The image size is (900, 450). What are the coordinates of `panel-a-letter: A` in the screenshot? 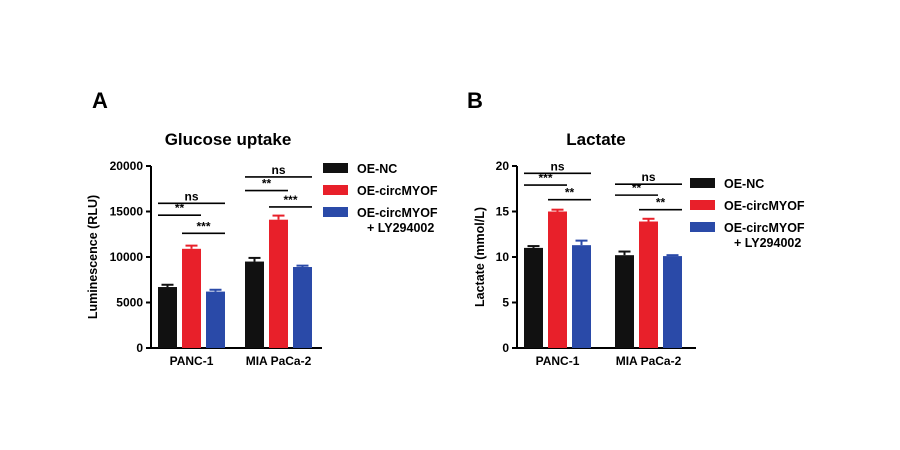 It's located at (100, 100).